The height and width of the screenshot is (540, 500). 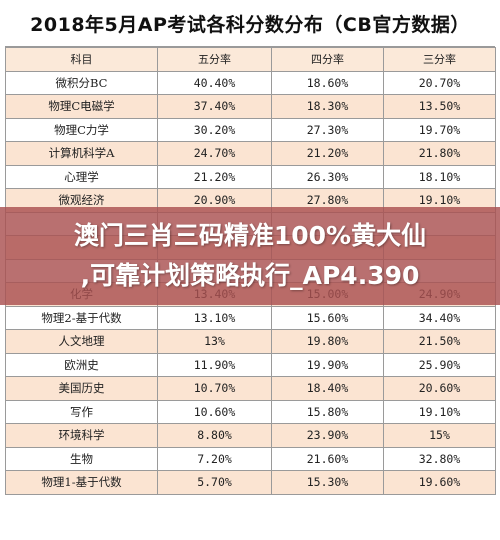 I want to click on table-header-row: 科目 五分率 四分率 三分率, so click(x=250, y=59).